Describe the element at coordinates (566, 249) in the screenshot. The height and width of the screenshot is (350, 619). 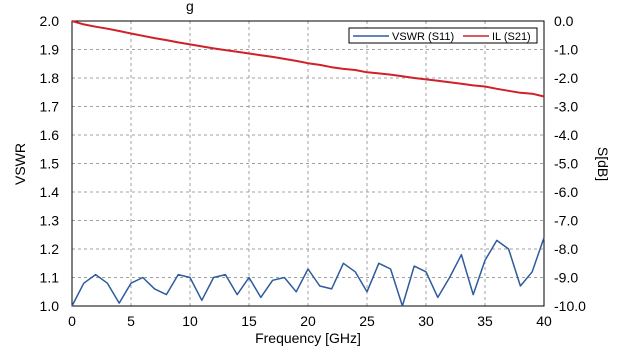
I see `y-right-tick-label: -8.0` at that location.